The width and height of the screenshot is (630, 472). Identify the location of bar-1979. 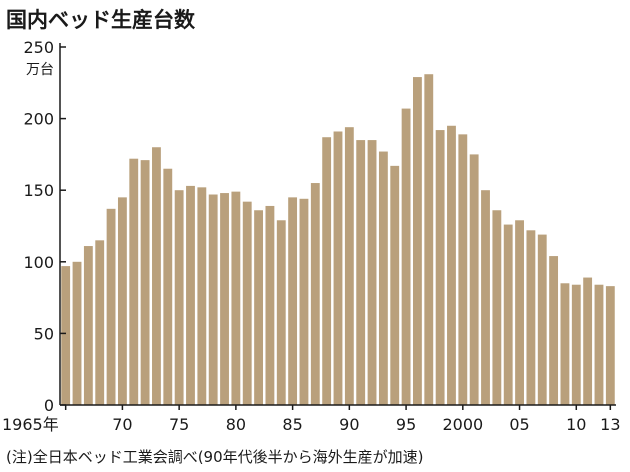
(224, 299).